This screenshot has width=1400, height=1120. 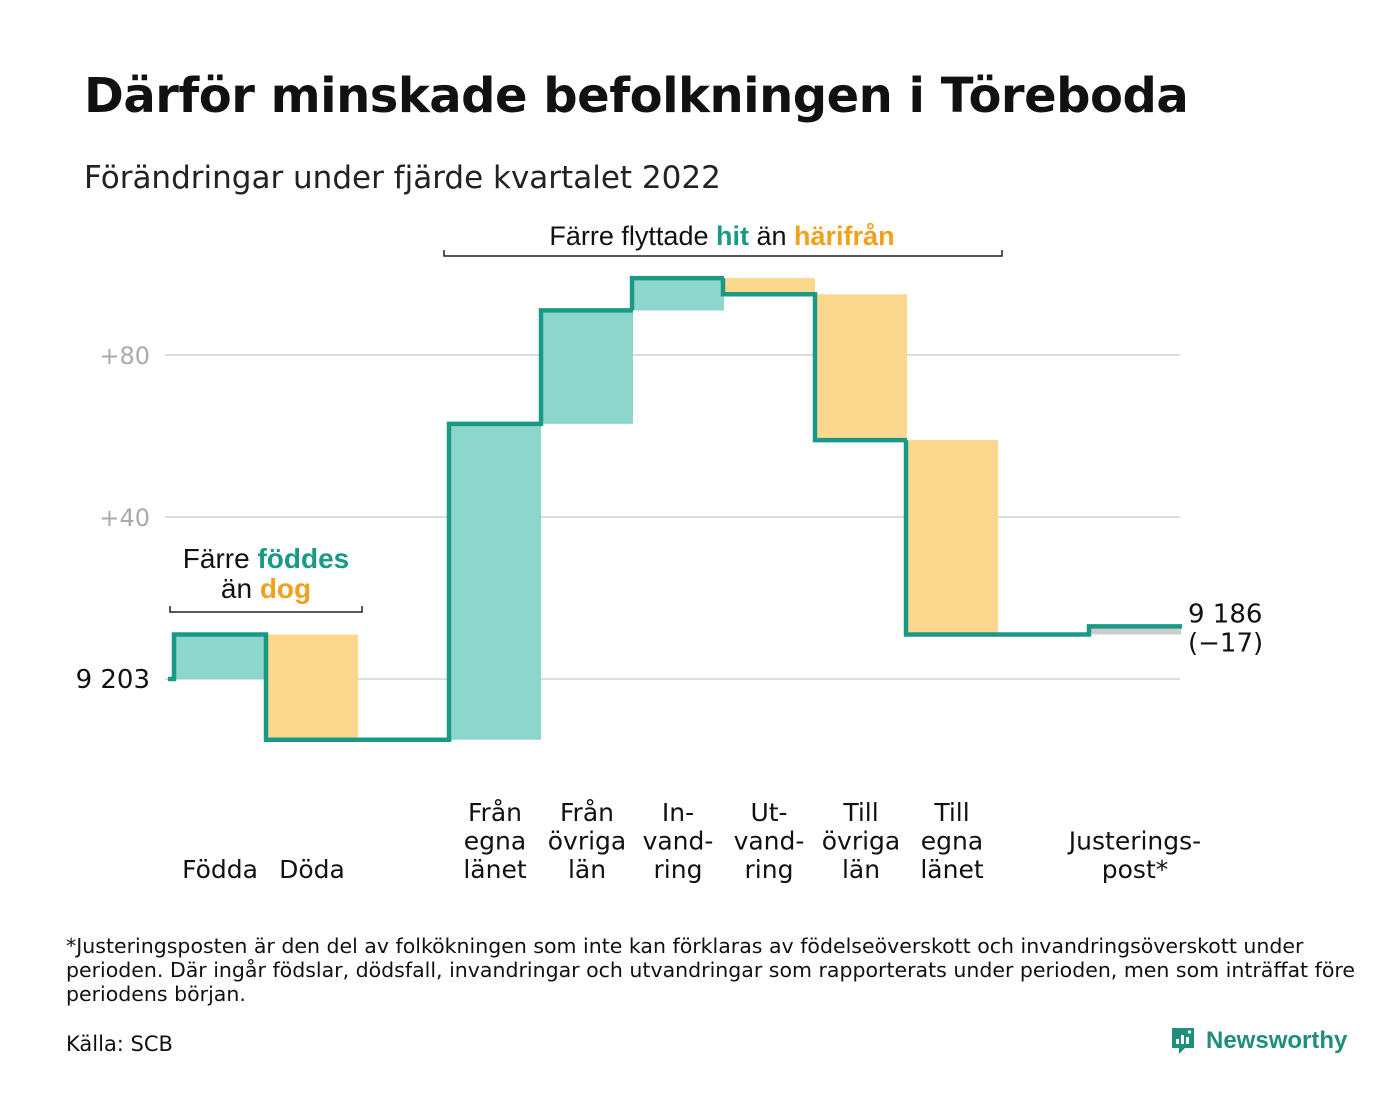 I want to click on category-label-fran-ovriga-lan: län, so click(x=587, y=869).